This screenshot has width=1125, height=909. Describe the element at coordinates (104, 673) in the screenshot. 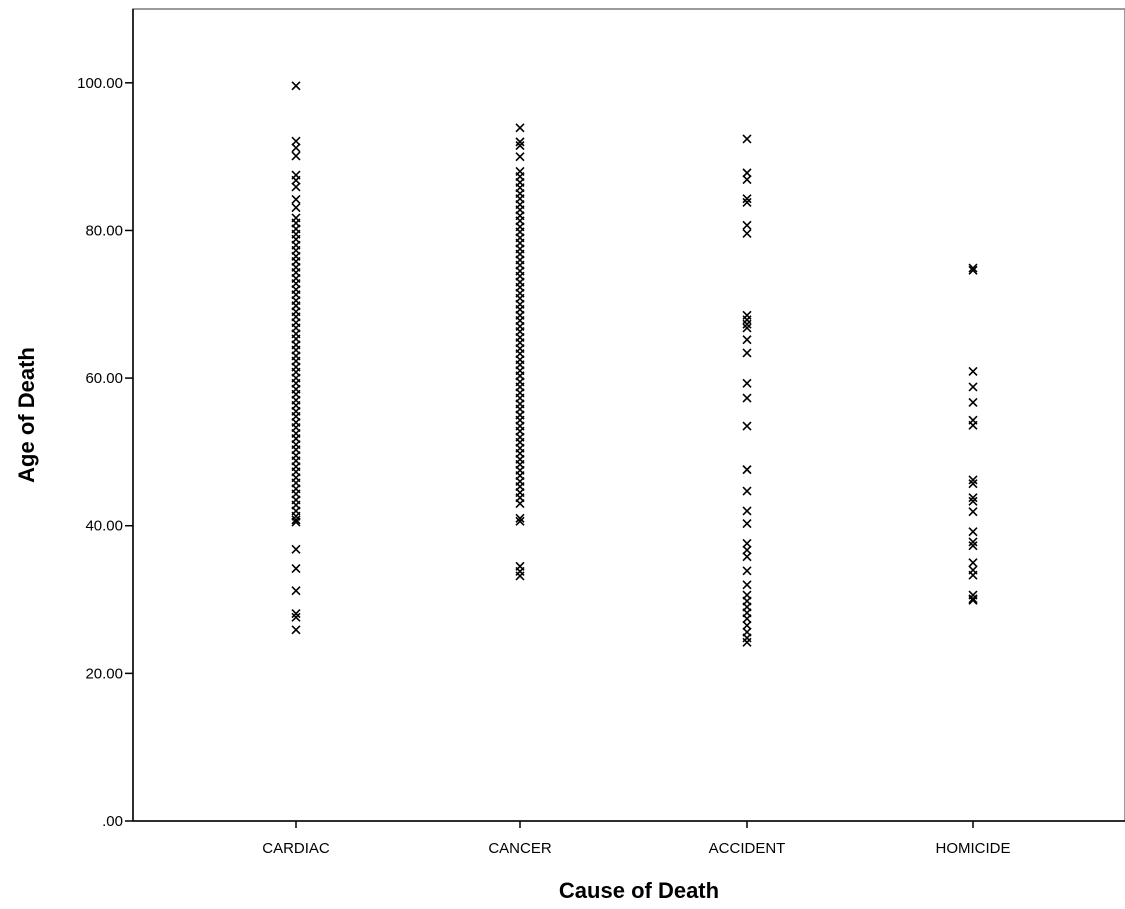

I see `y-tick-label: 20.00` at that location.